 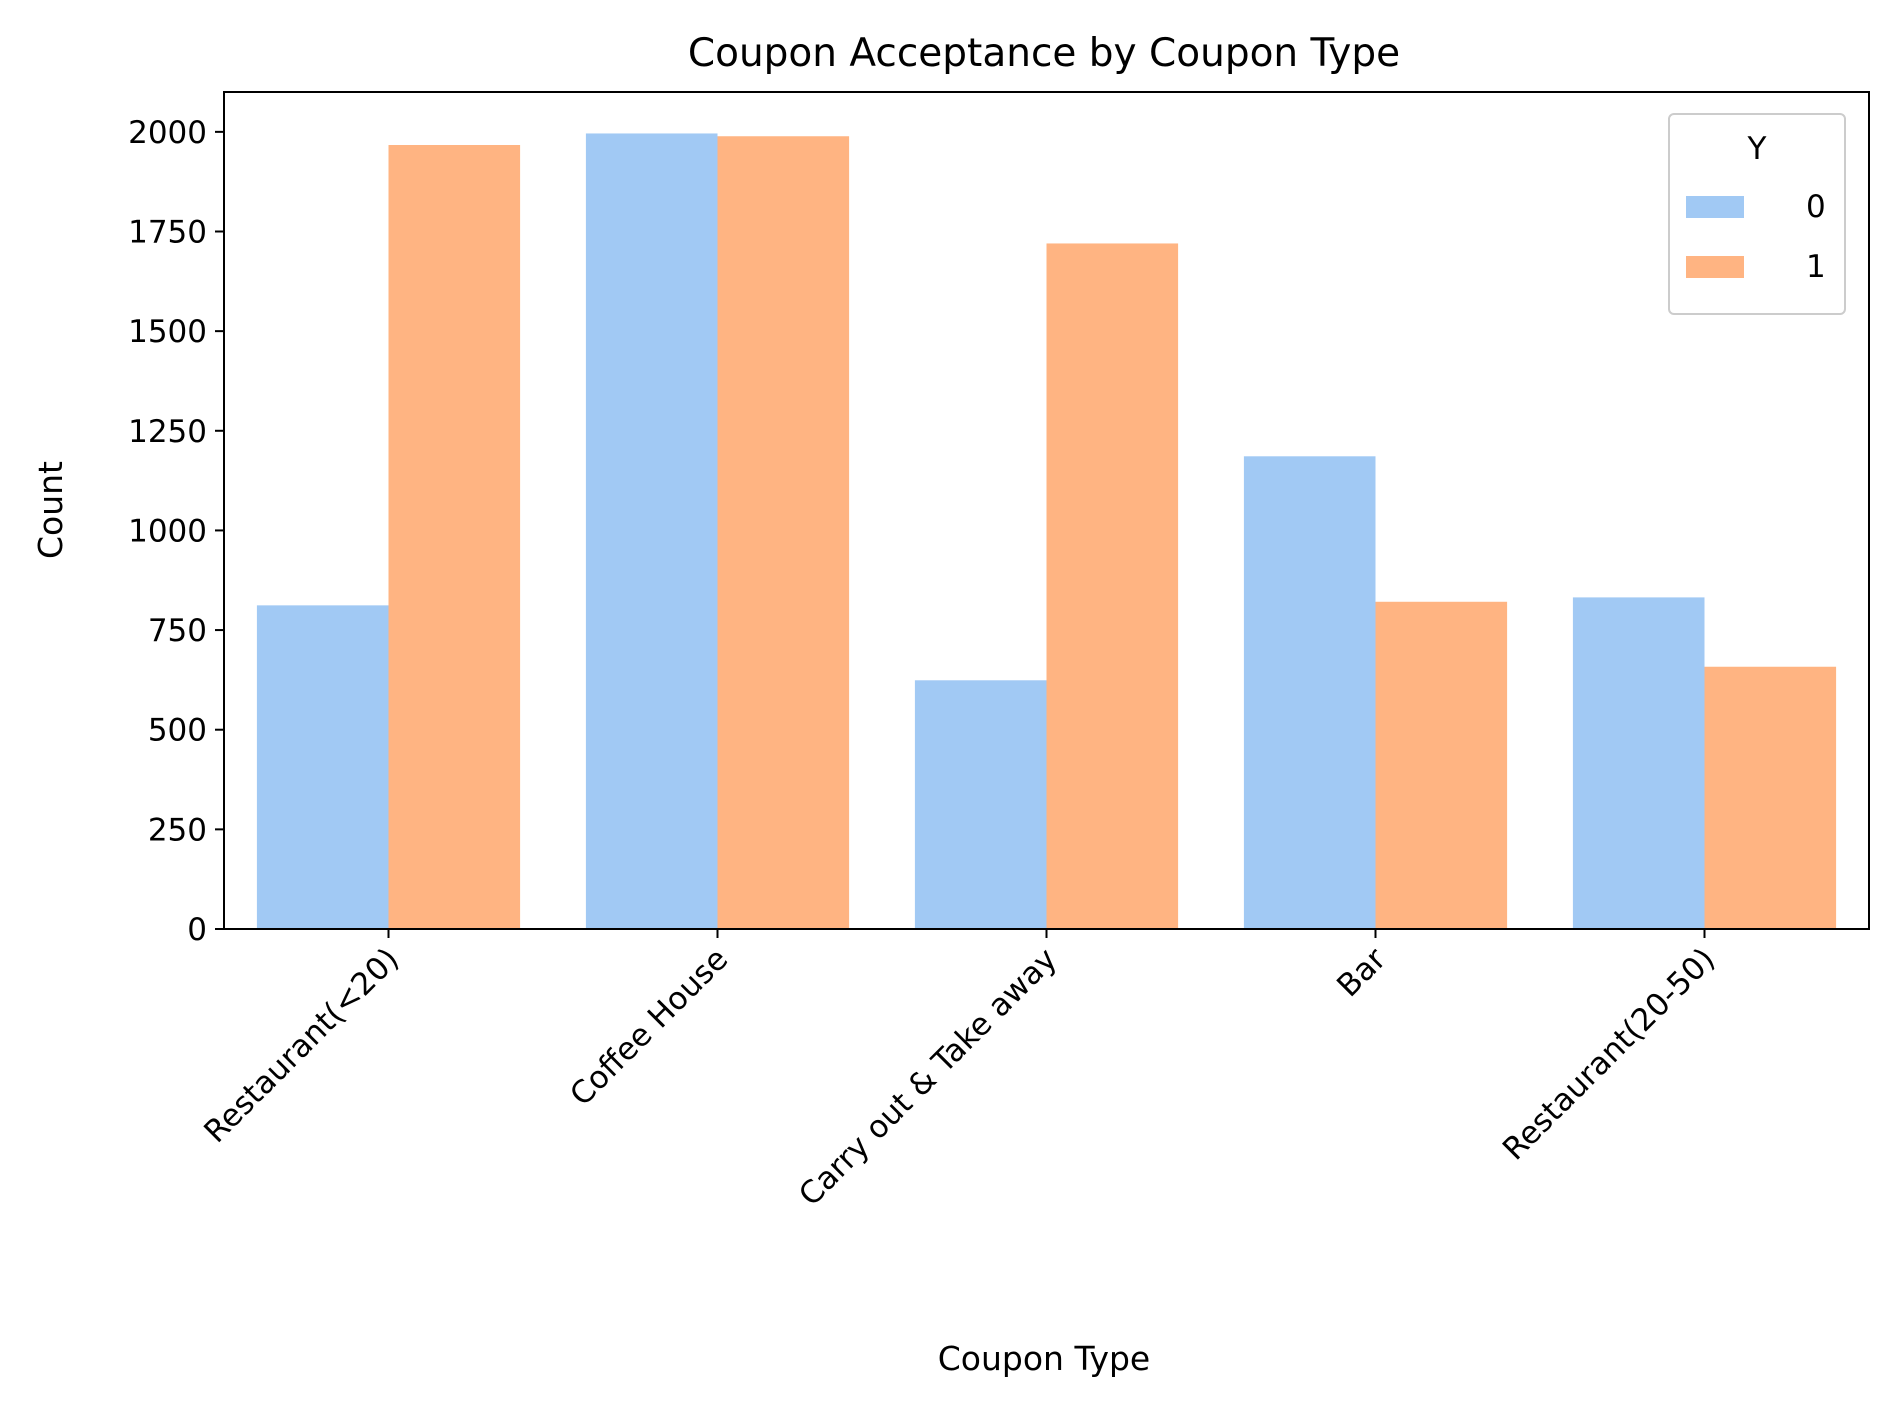 What do you see at coordinates (50, 510) in the screenshot?
I see `y-axis-label: Count` at bounding box center [50, 510].